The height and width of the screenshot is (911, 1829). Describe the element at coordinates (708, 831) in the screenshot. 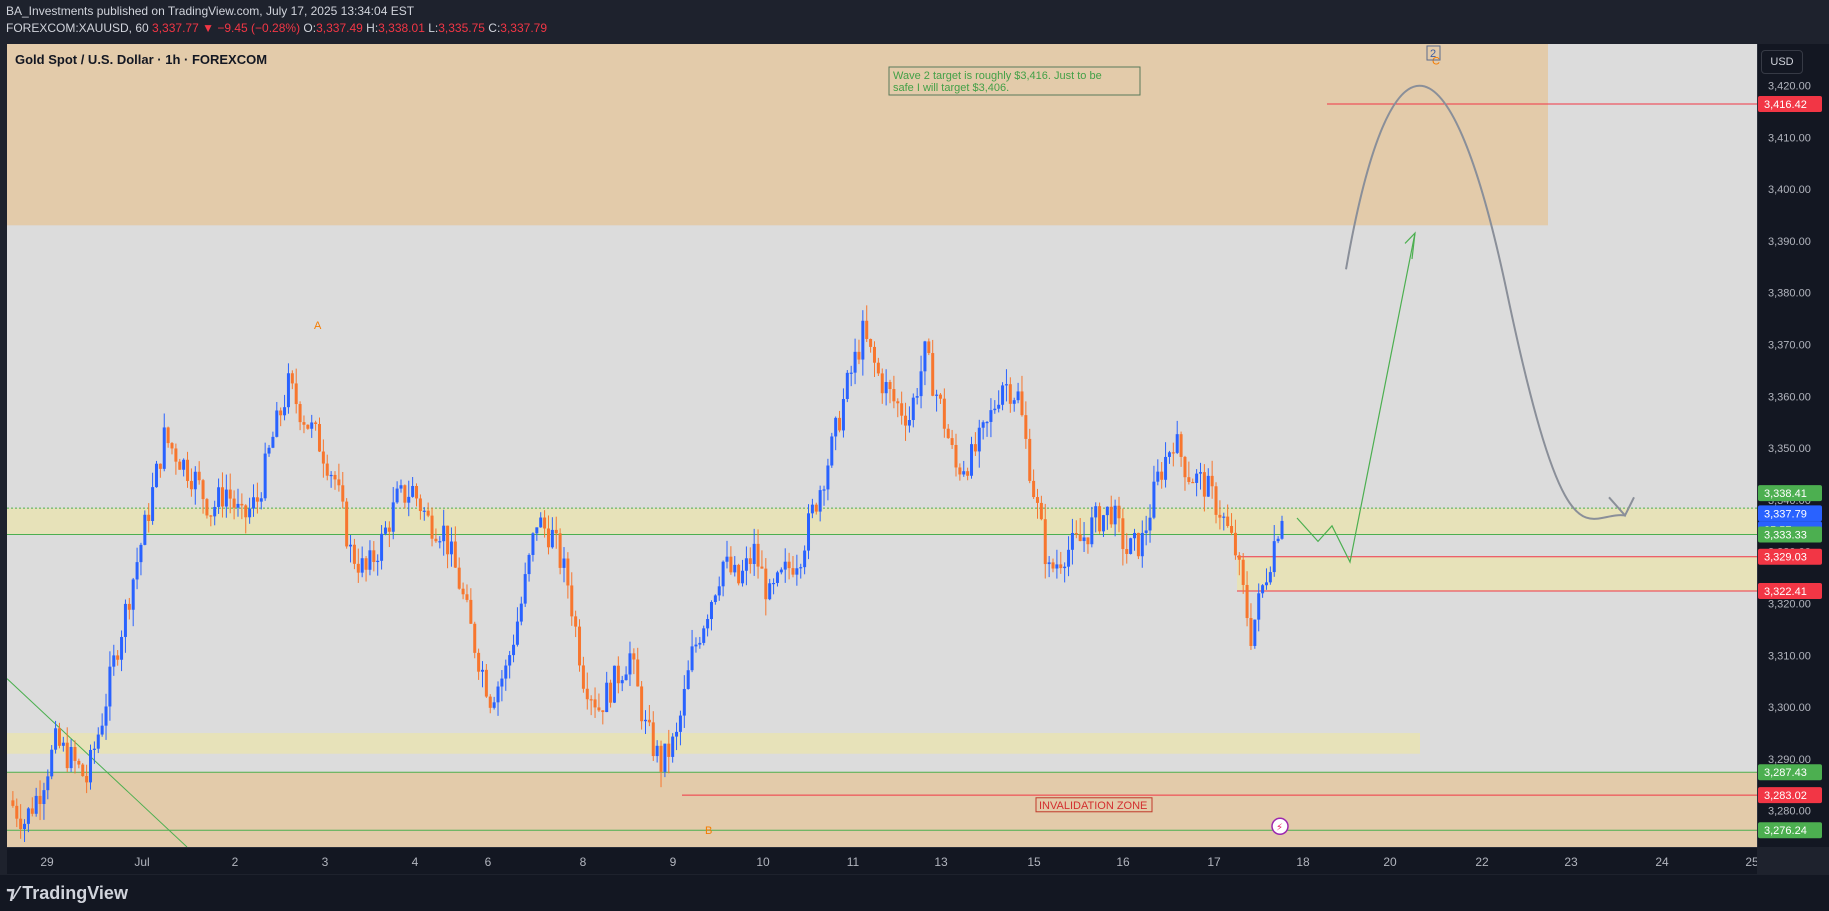

I see `wave-label-b: B` at that location.